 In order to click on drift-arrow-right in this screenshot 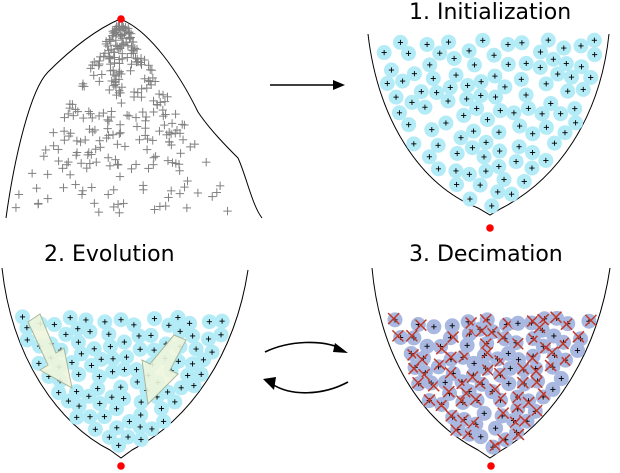, I will do `click(164, 370)`.